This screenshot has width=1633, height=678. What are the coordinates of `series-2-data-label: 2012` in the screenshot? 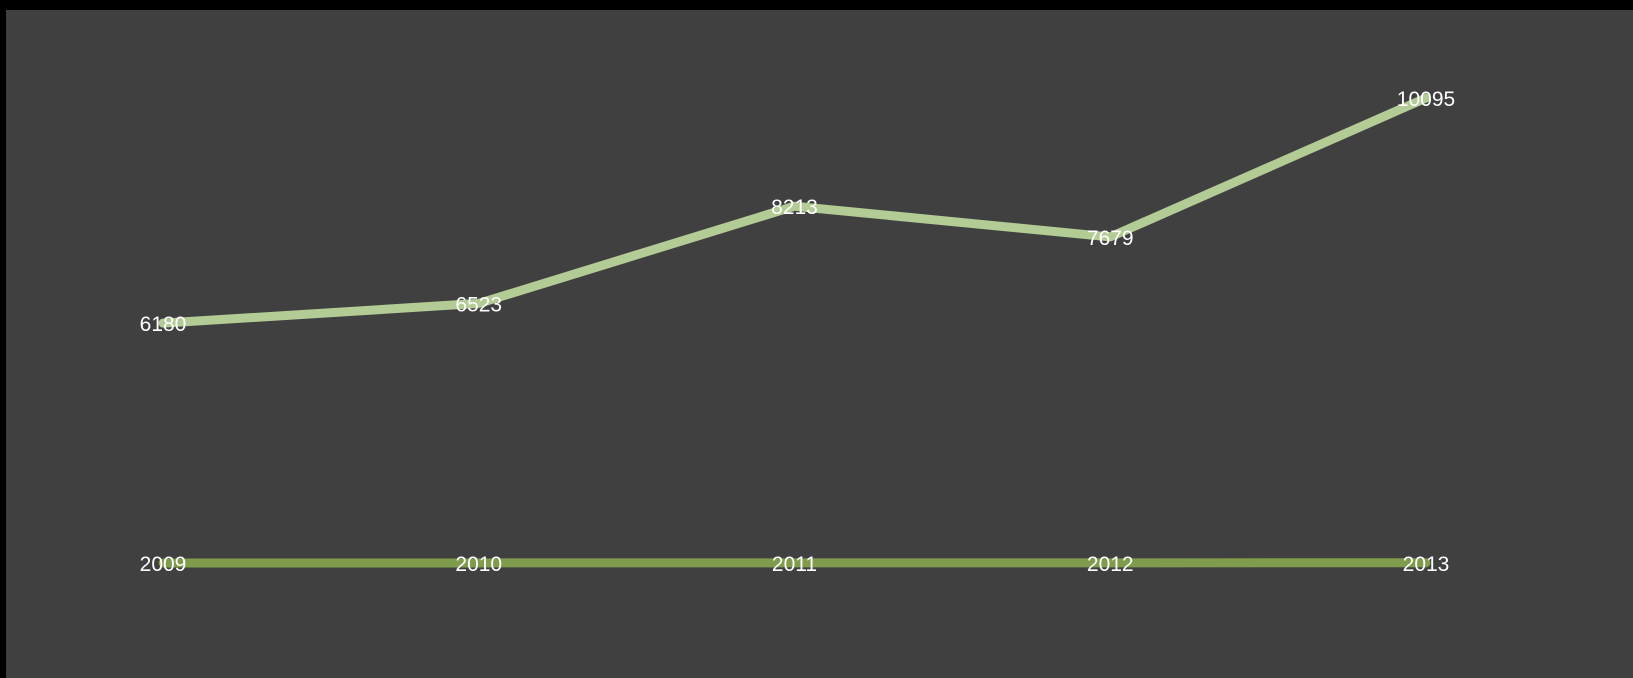 It's located at (1110, 564).